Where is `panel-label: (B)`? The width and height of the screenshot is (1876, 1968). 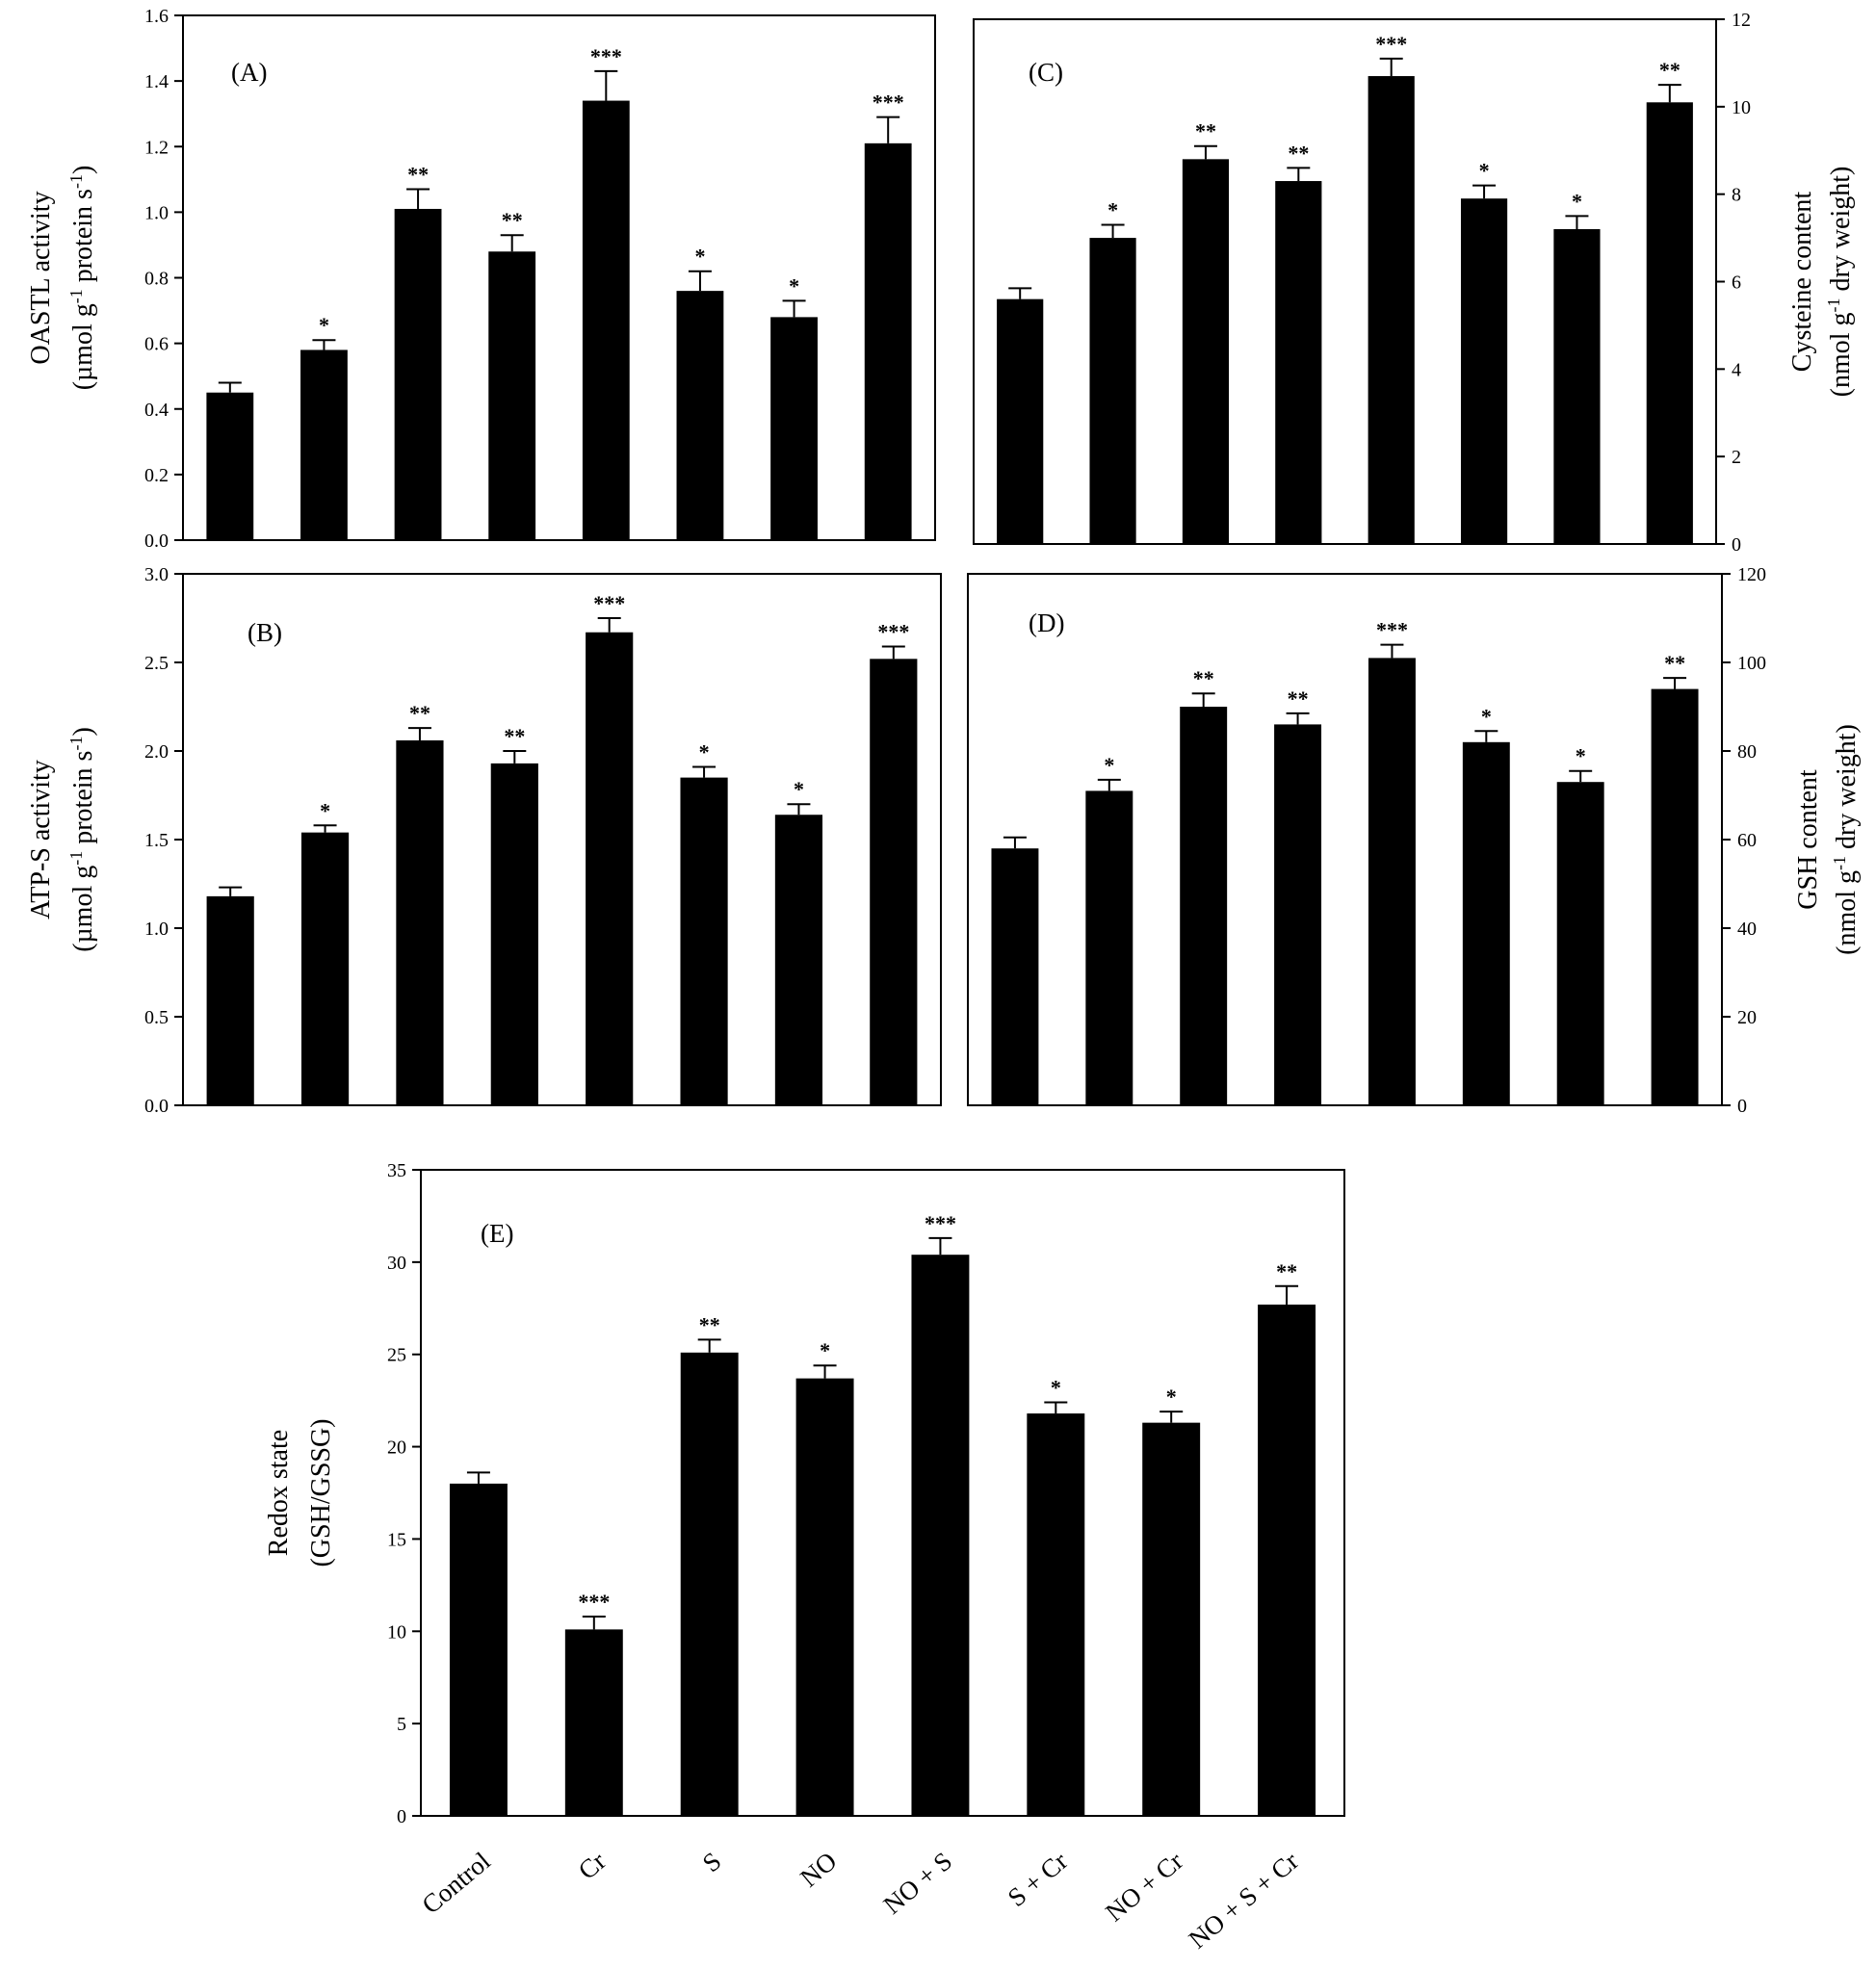
panel-label: (B) is located at coordinates (265, 632).